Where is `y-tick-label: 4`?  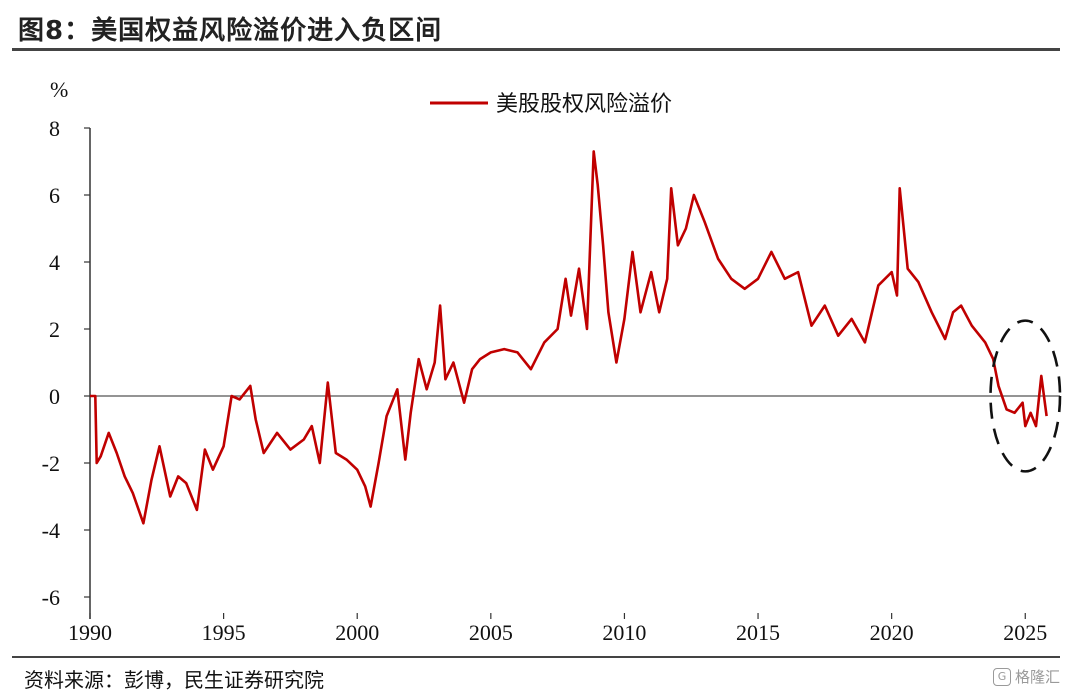 y-tick-label: 4 is located at coordinates (54, 262).